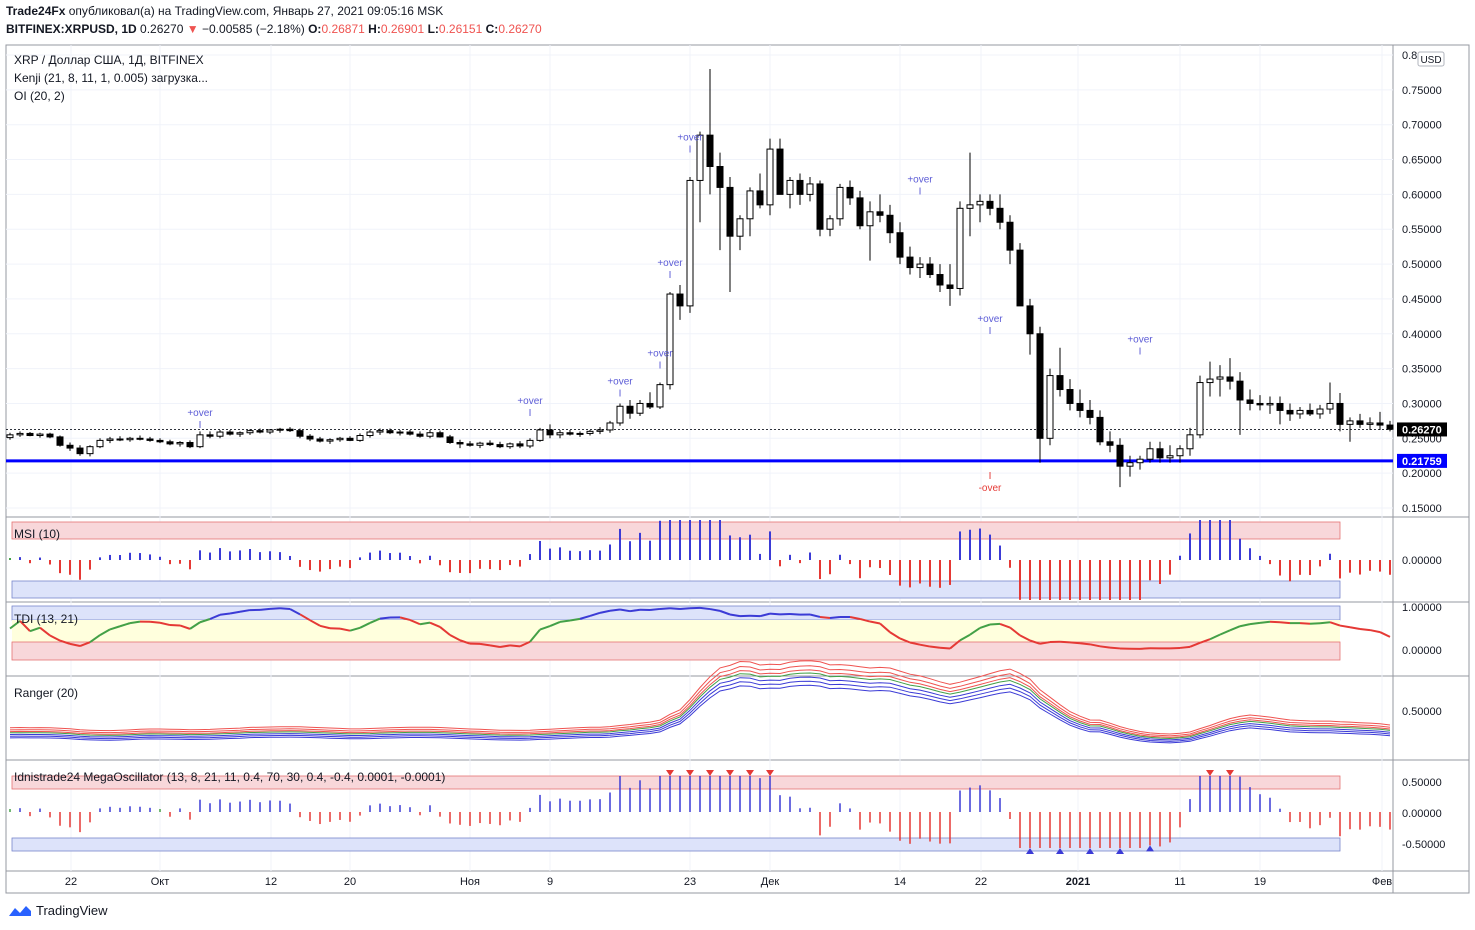  I want to click on x-tick-label: Окт, so click(160, 882).